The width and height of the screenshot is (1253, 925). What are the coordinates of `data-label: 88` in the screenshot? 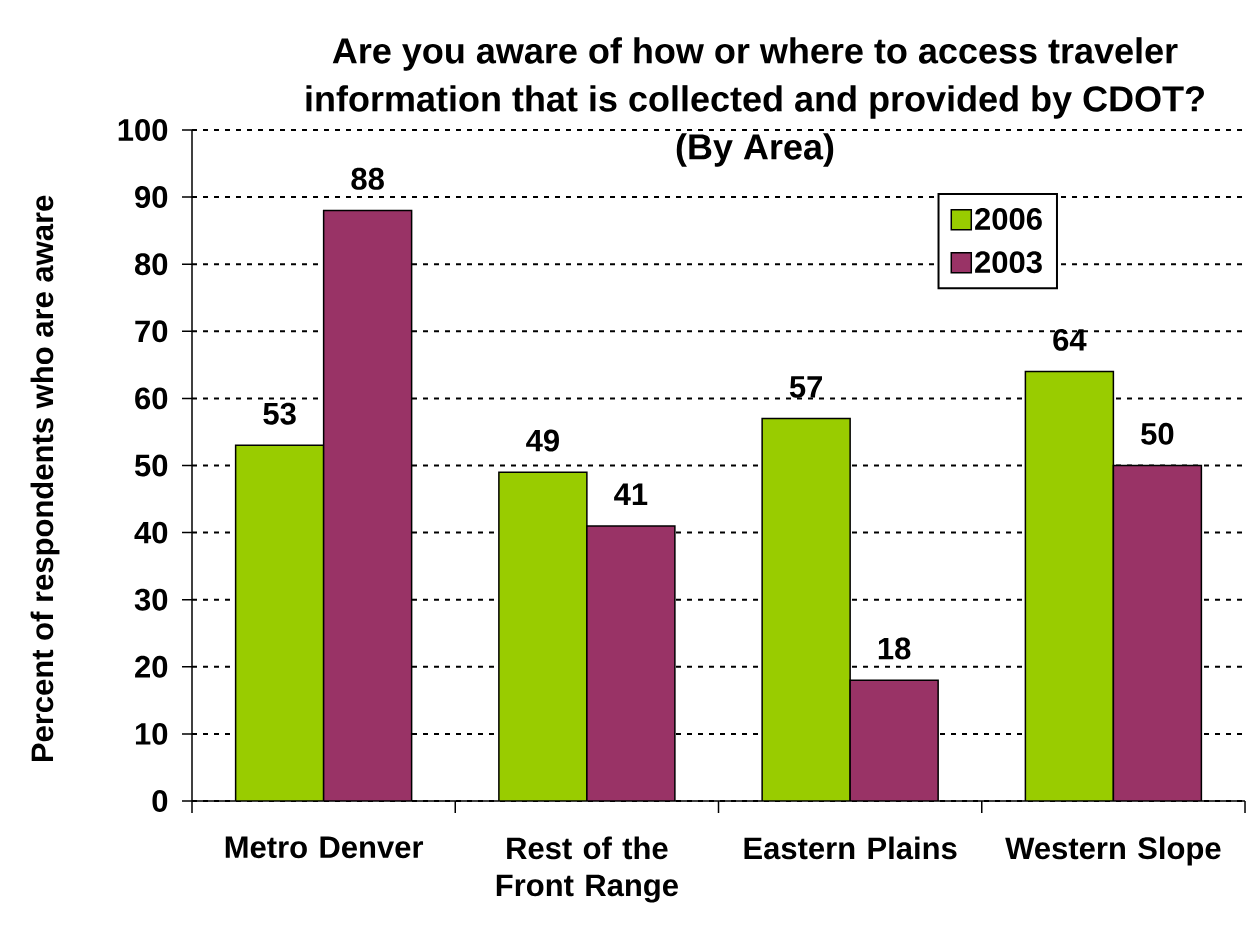 It's located at (367, 178).